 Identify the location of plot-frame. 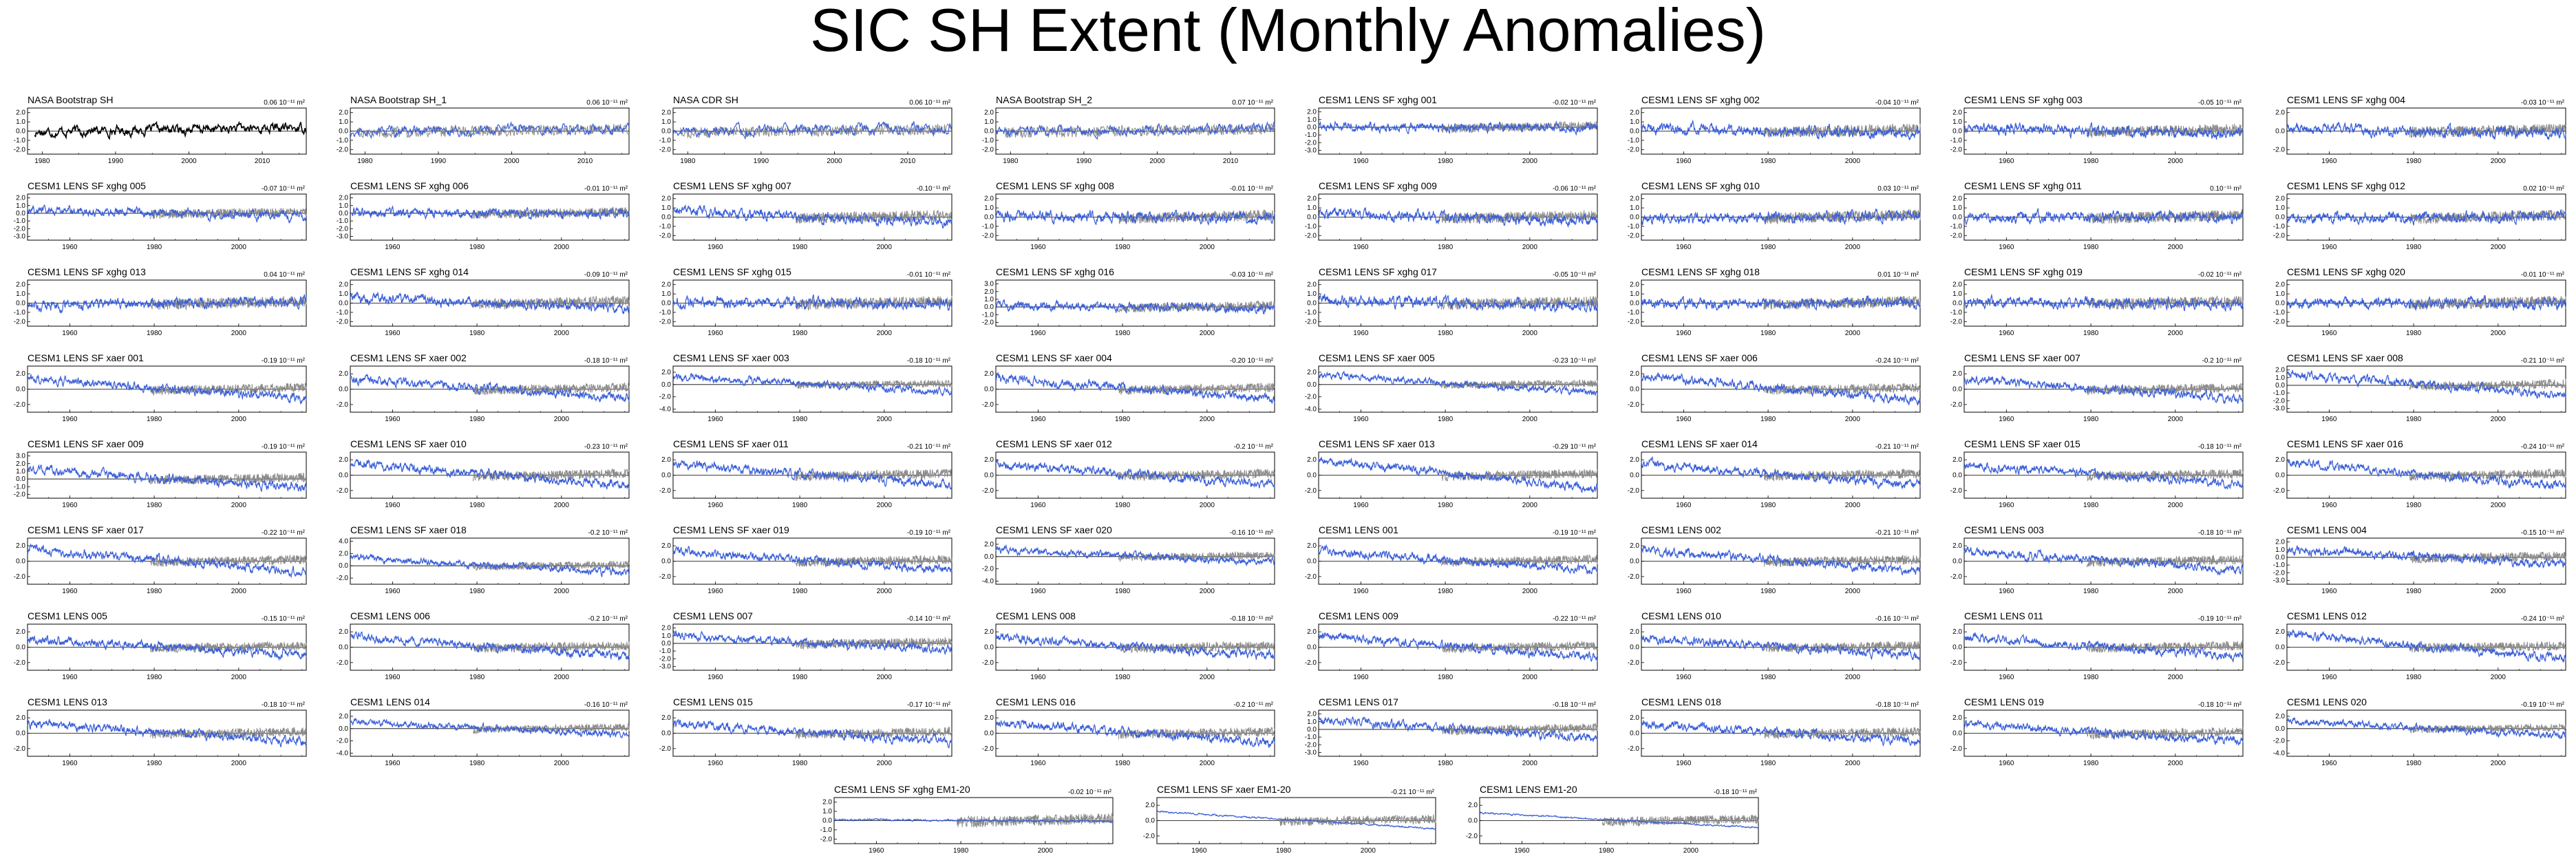
(490, 217).